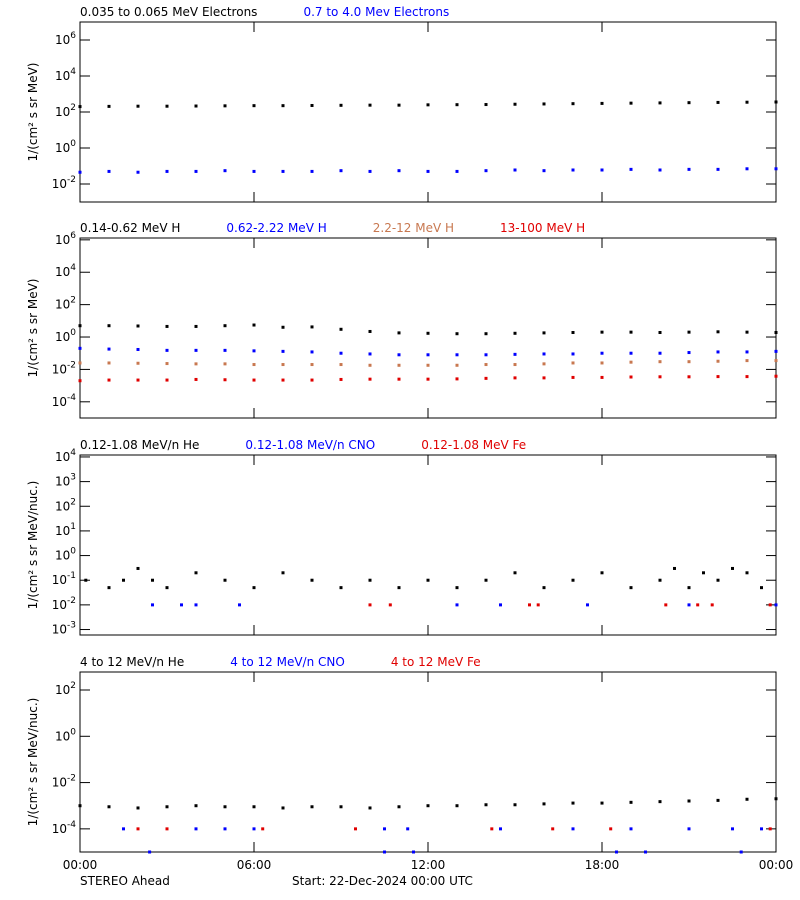 The height and width of the screenshot is (900, 800). Describe the element at coordinates (33, 112) in the screenshot. I see `y-axis-label: 1/(cm² s sr MeV)` at that location.